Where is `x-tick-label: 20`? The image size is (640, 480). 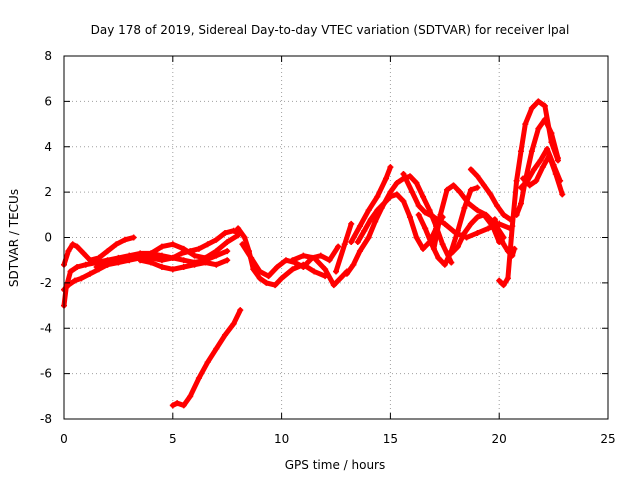 x-tick-label: 20 is located at coordinates (499, 439).